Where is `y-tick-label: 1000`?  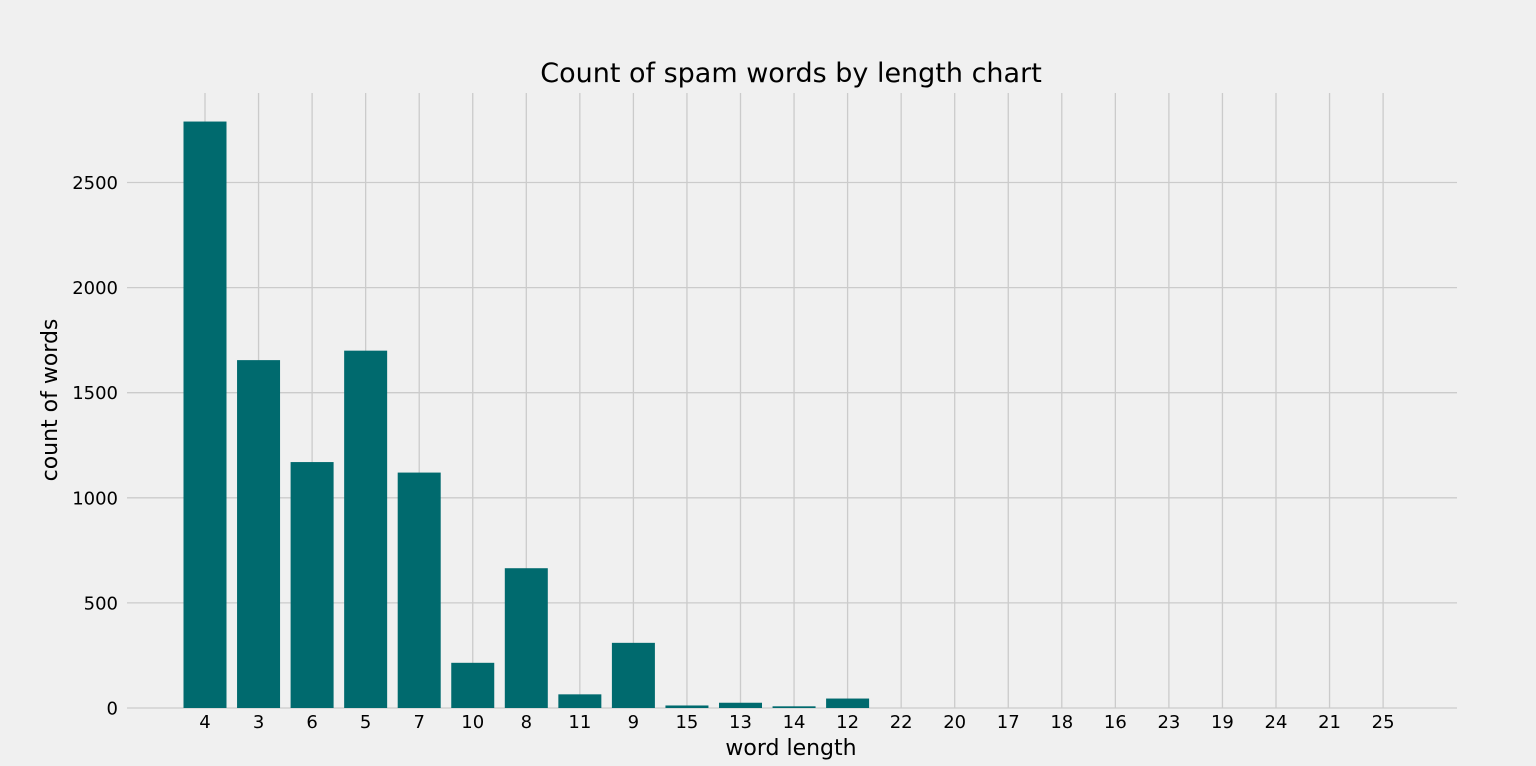 y-tick-label: 1000 is located at coordinates (95, 498).